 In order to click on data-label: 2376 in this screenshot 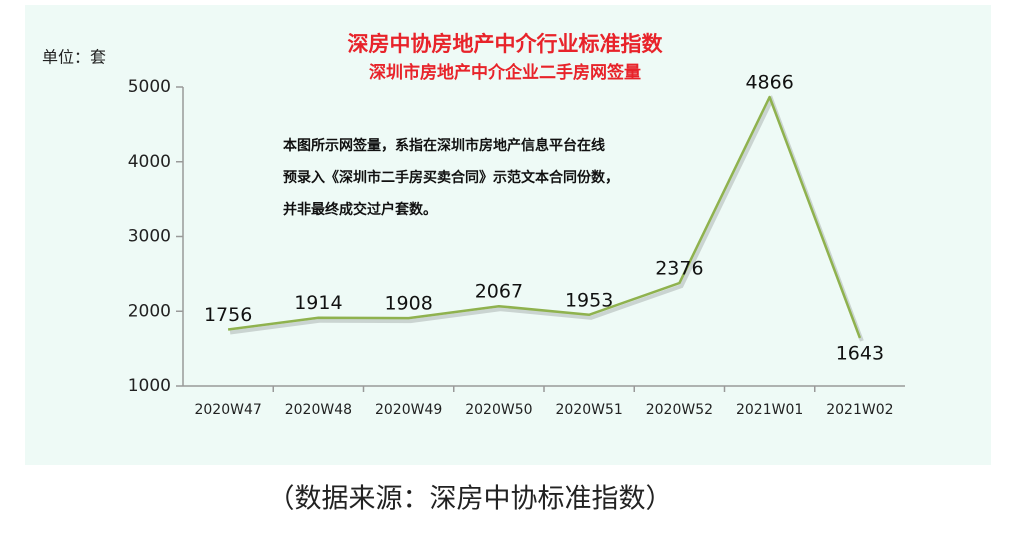, I will do `click(679, 269)`.